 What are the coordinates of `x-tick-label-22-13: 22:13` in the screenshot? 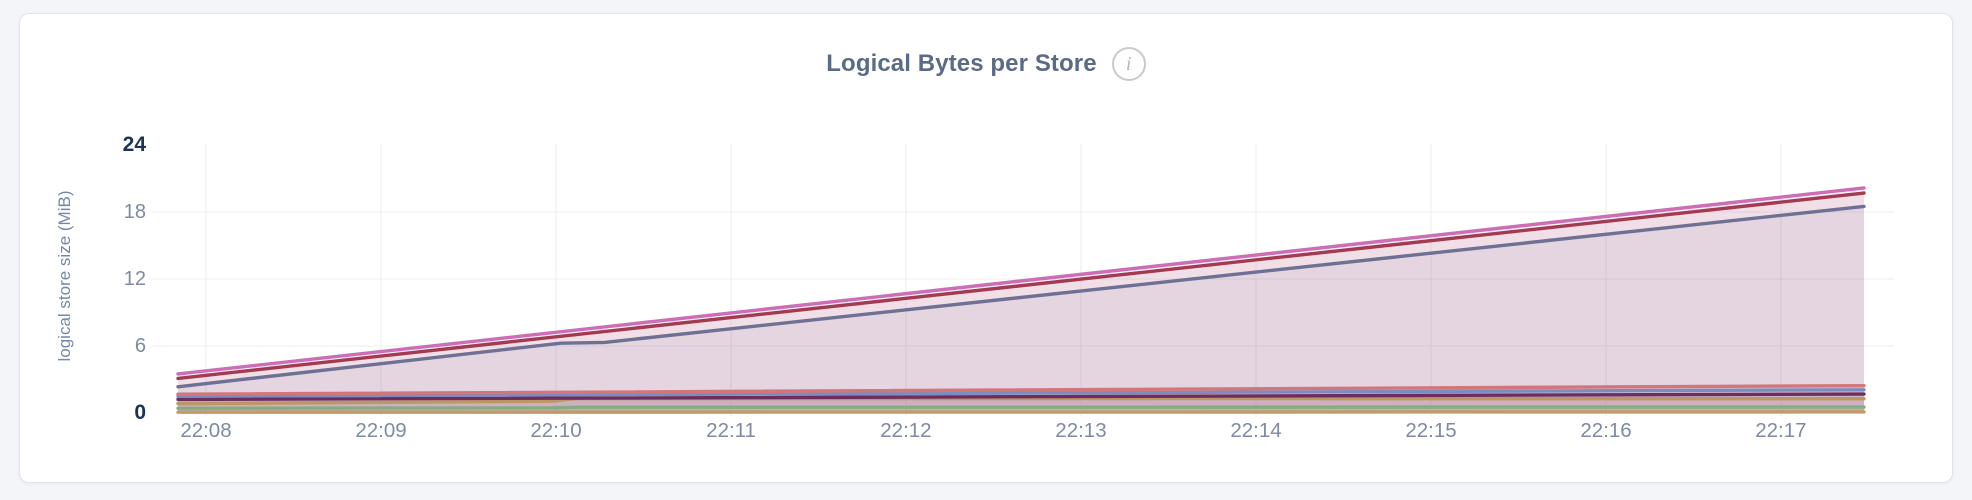 It's located at (1081, 430).